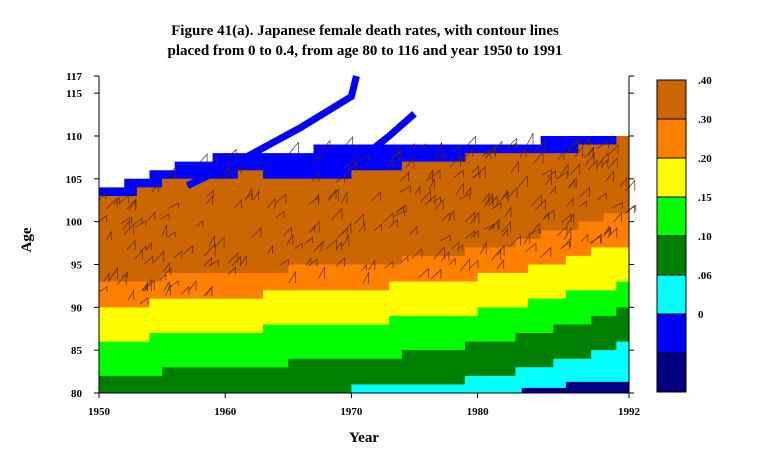 The image size is (779, 454). Describe the element at coordinates (629, 412) in the screenshot. I see `x-tick-label: 1992` at that location.